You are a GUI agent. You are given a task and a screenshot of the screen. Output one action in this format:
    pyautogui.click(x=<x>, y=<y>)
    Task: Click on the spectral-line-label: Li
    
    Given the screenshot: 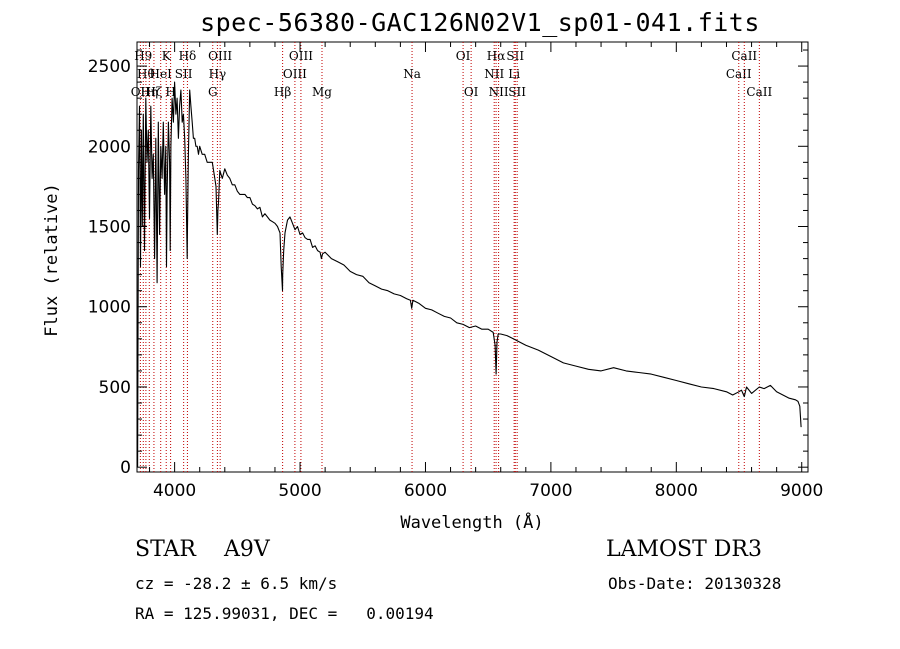 What is the action you would take?
    pyautogui.click(x=514, y=74)
    